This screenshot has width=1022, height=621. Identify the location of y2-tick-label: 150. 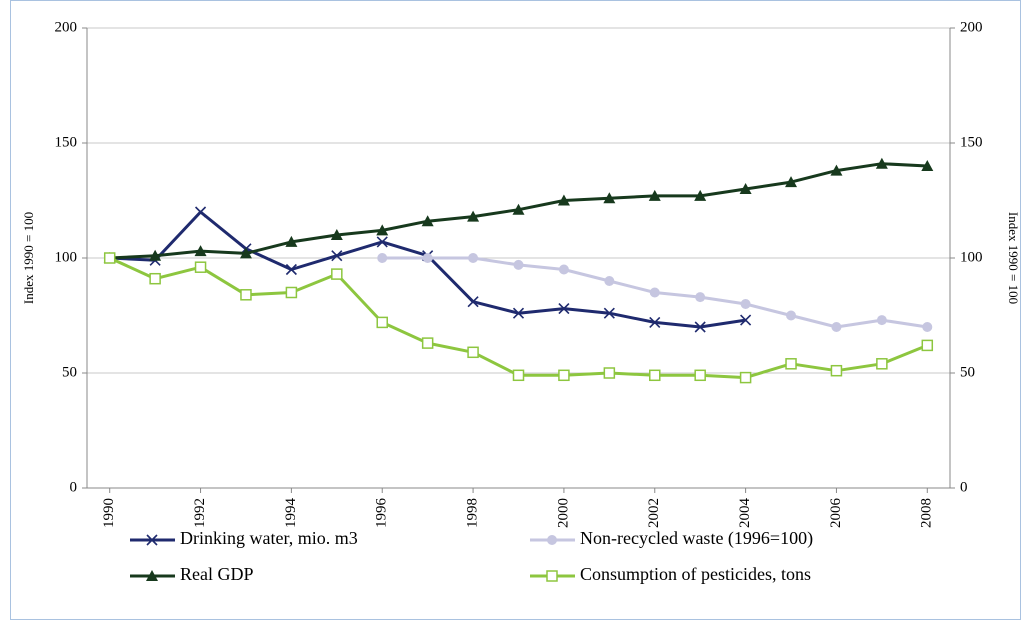
(971, 142).